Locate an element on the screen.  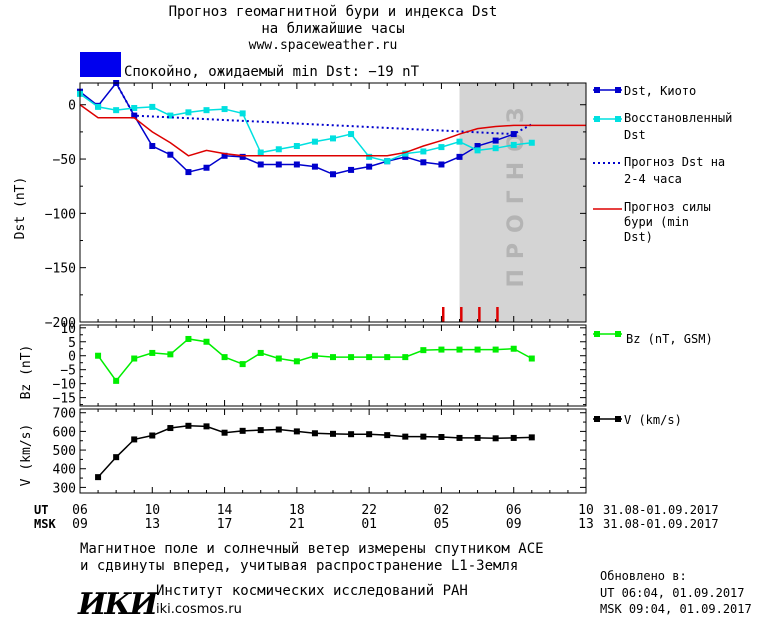
forecast-label: ПРОГНОЗ is located at coordinates (516, 192).